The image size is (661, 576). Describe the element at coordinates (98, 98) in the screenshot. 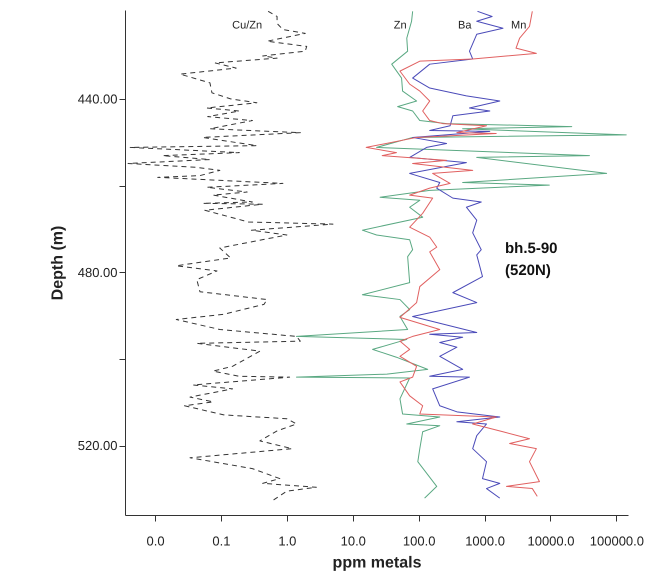

I see `y-tick-label: 440.00` at that location.